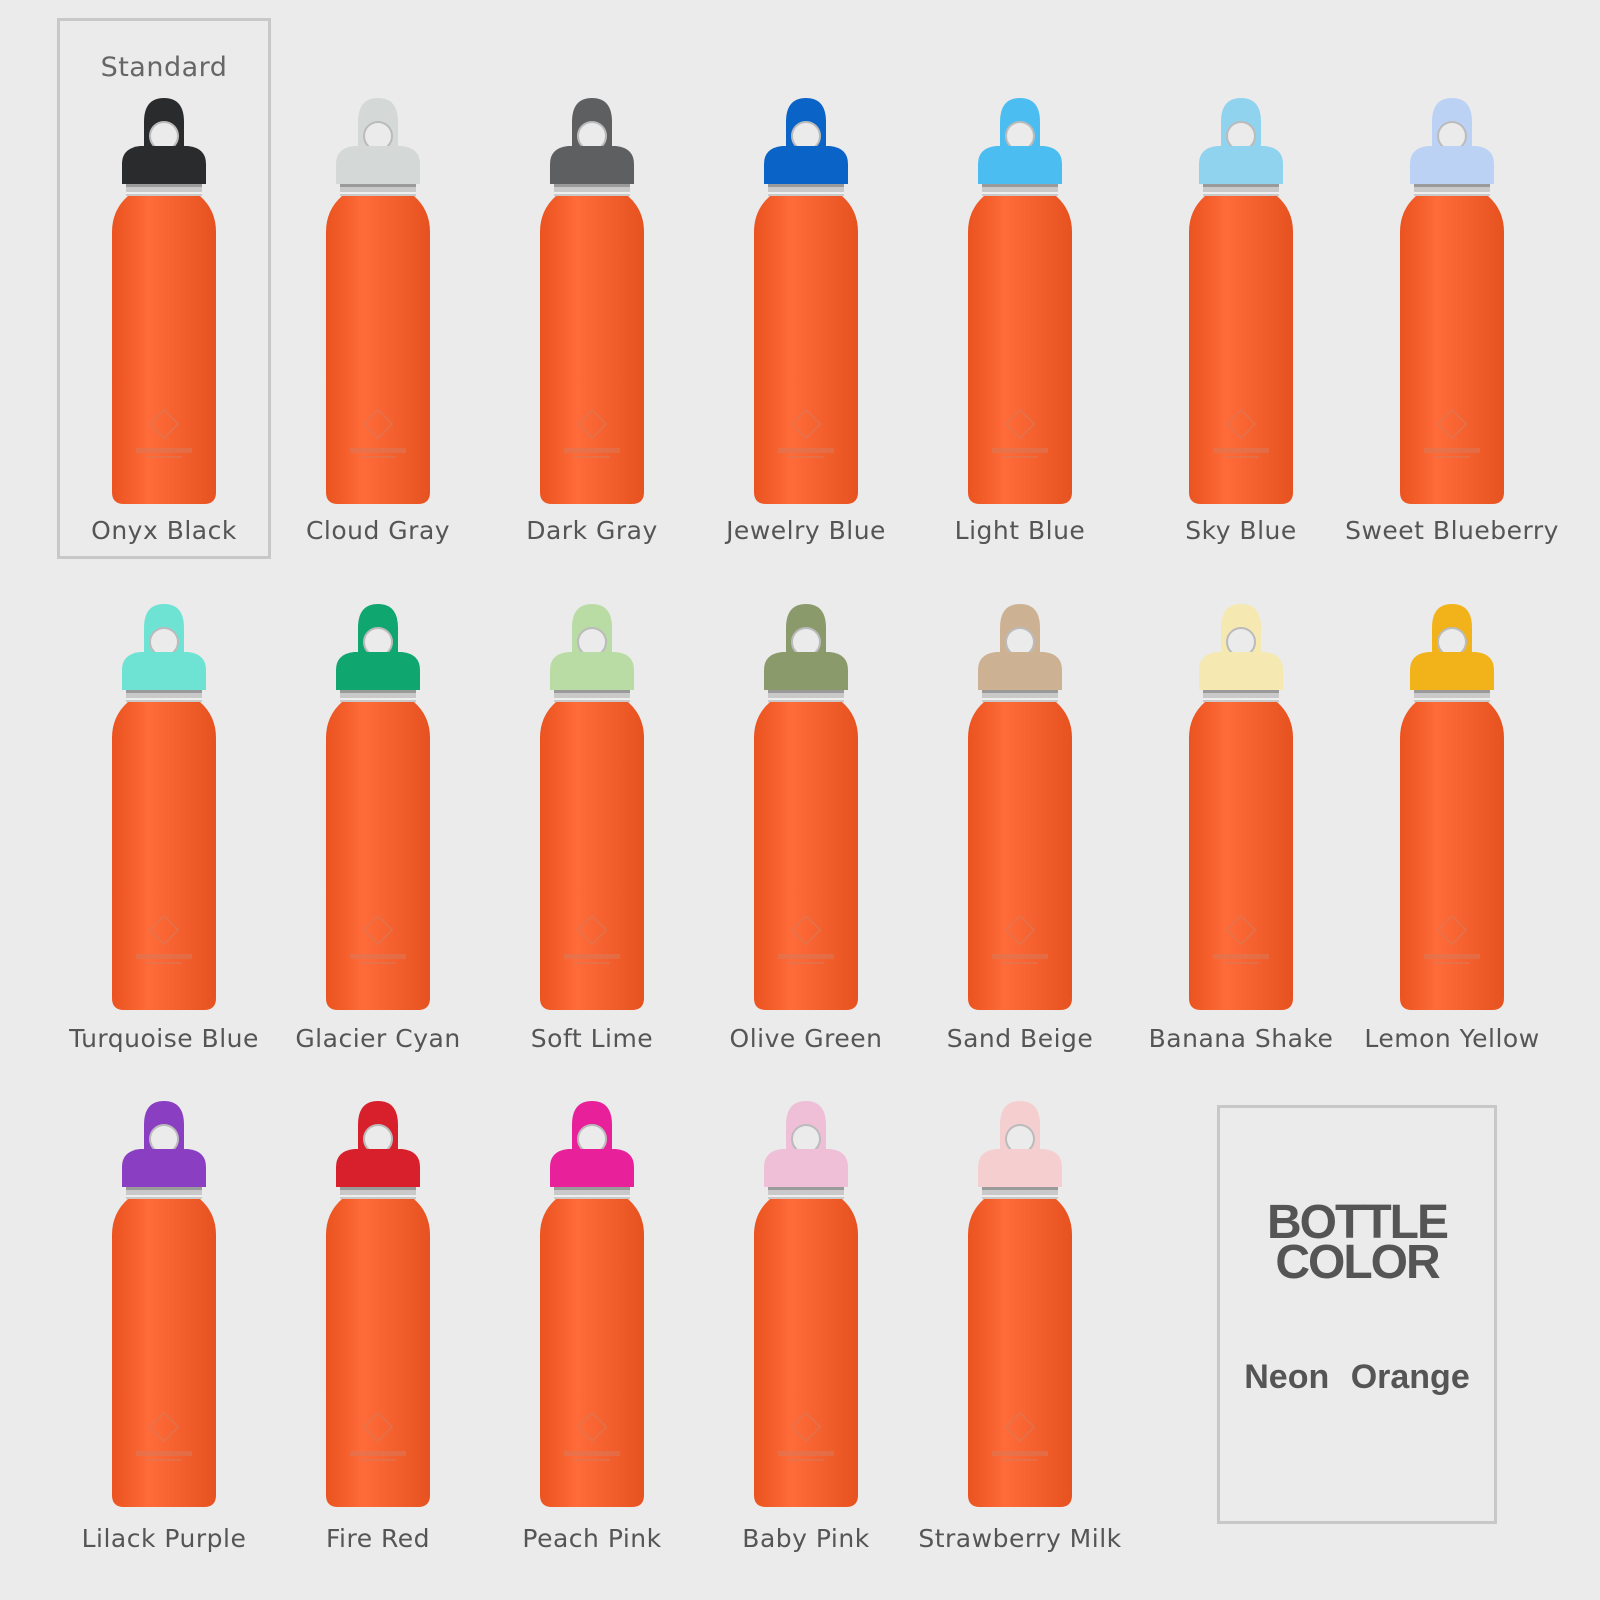  I want to click on color-option: Onyx Black, so click(164, 324).